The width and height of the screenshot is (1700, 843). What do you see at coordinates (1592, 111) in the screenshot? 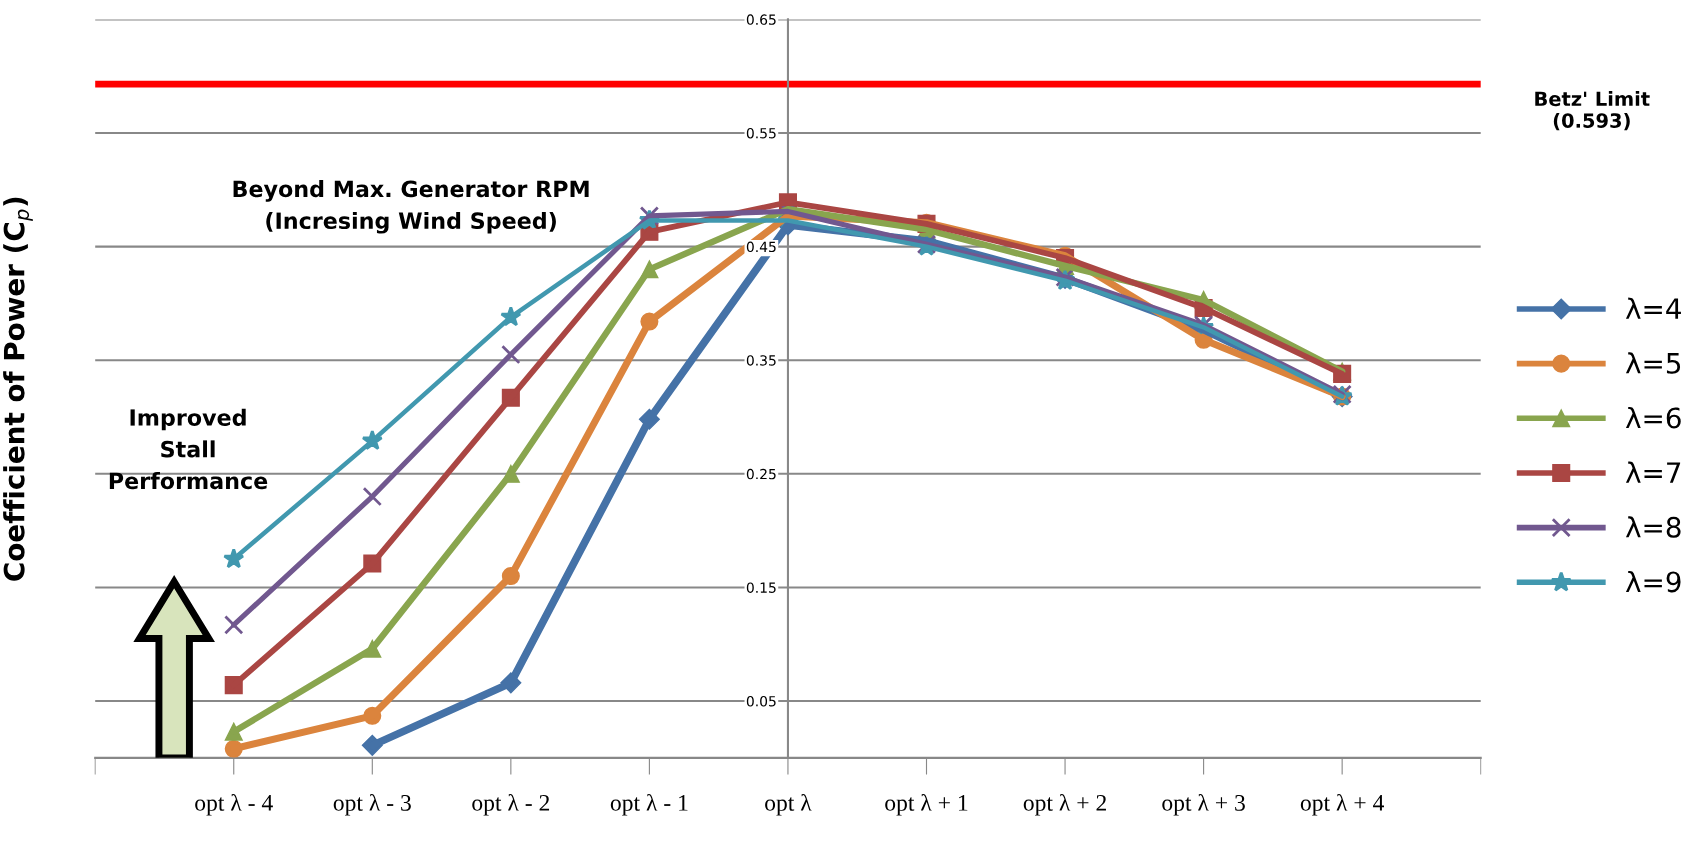
I see `ref-line-label: Betz' Limit (0.593)` at bounding box center [1592, 111].